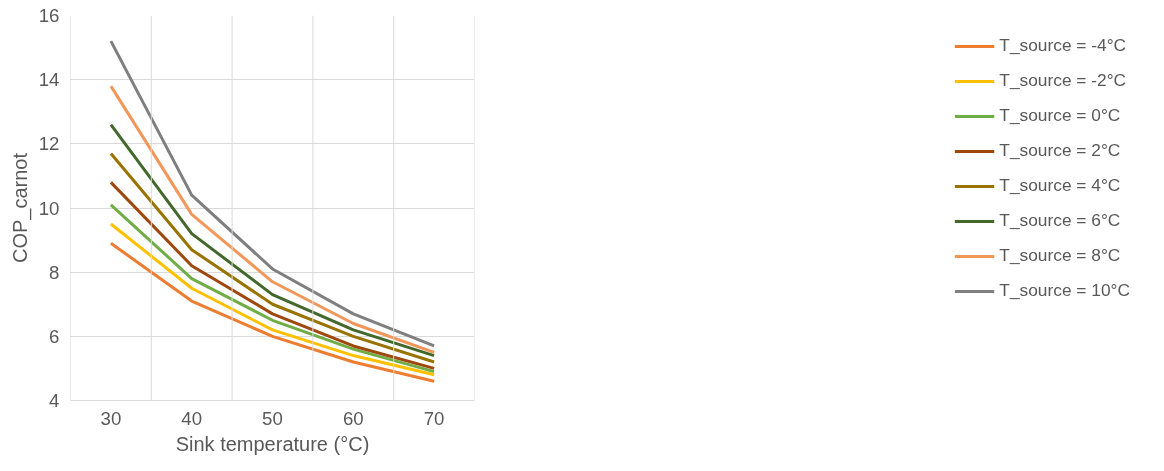 This screenshot has width=1164, height=471. I want to click on x-tick-label: 40, so click(192, 418).